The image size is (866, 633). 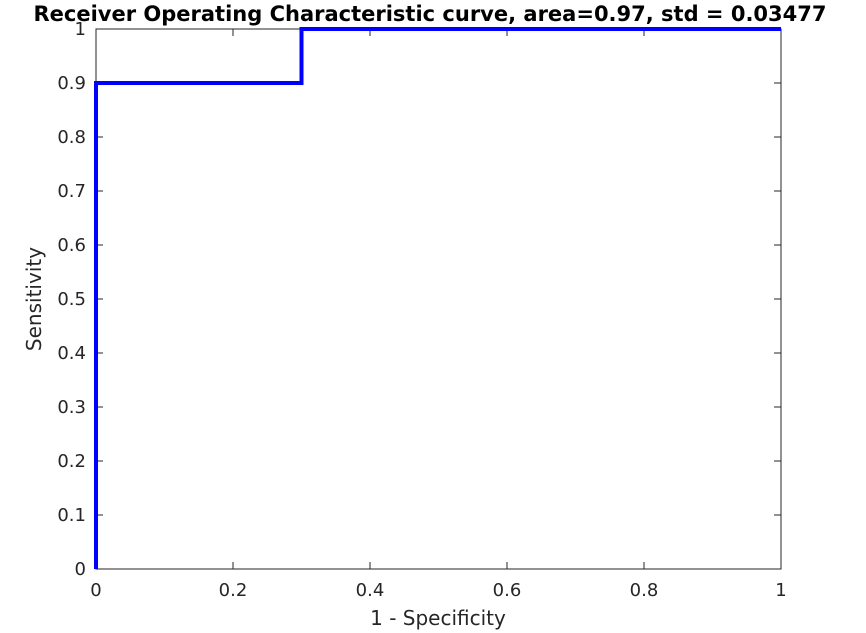 I want to click on y-axis-label: Sensitivity, so click(x=34, y=299).